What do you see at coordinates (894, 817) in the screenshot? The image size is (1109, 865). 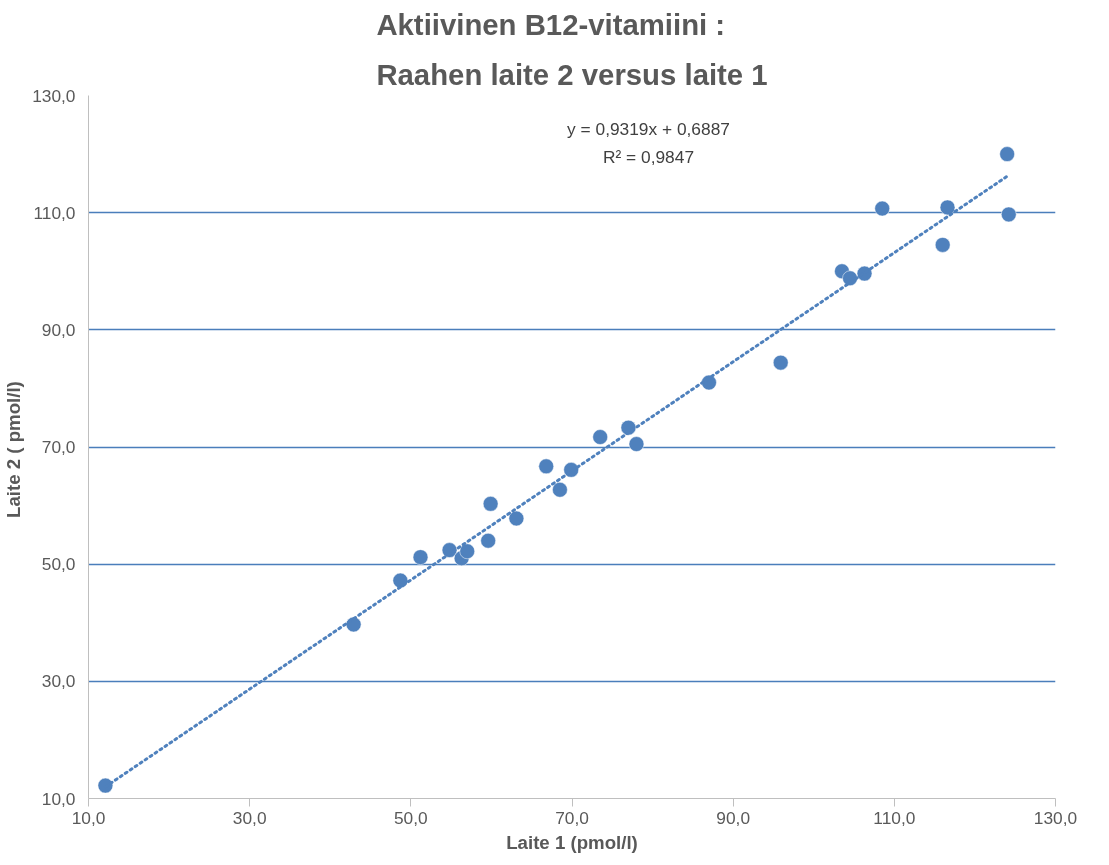 I see `x-tick-label: 110,0` at bounding box center [894, 817].